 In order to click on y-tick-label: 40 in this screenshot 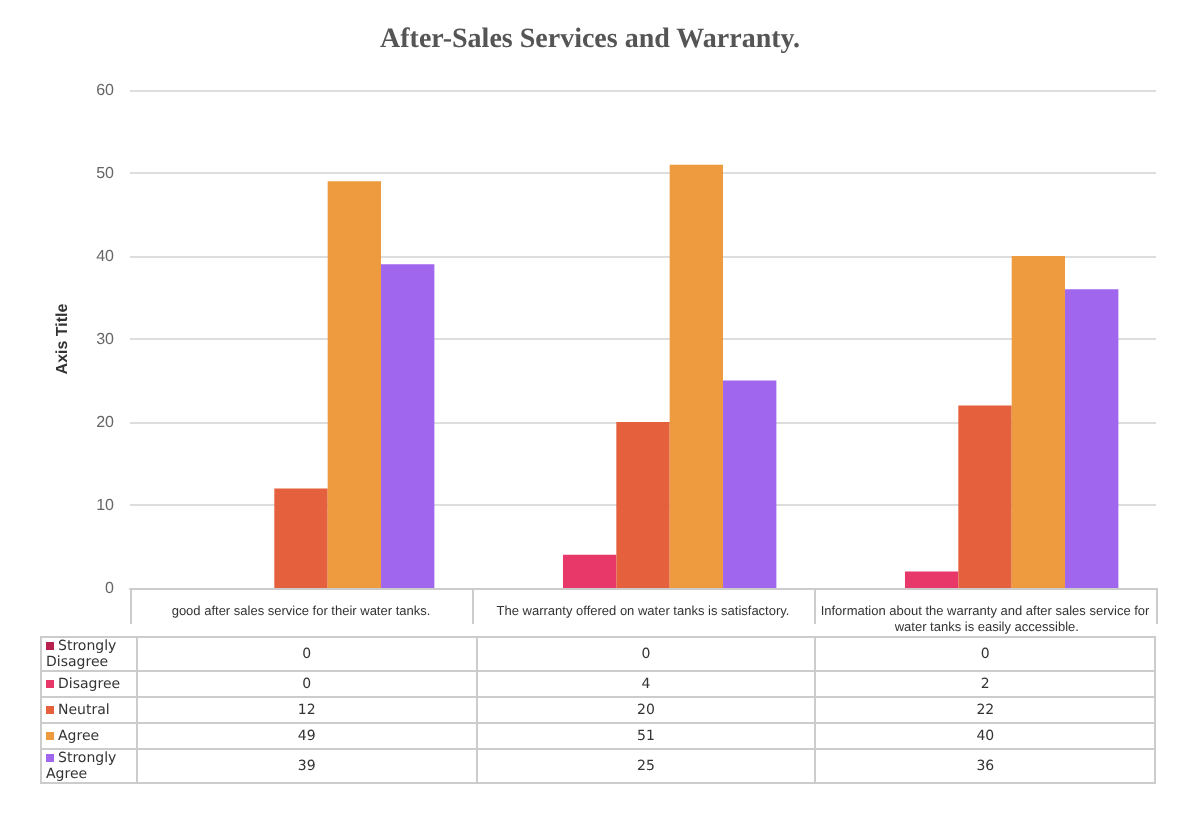, I will do `click(106, 256)`.